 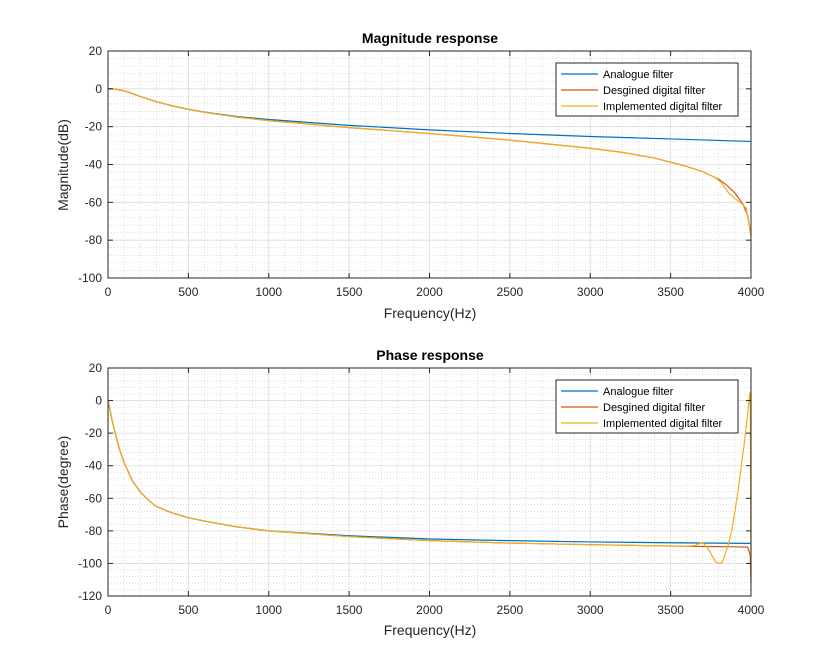 I want to click on y-tick-label: -120, so click(x=90, y=596).